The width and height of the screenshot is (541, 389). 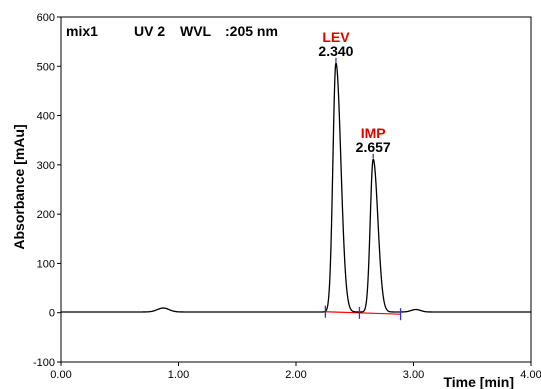 I want to click on x-axis: 0.00 1.00 2.00 3.00 4.00, so click(x=295, y=371).